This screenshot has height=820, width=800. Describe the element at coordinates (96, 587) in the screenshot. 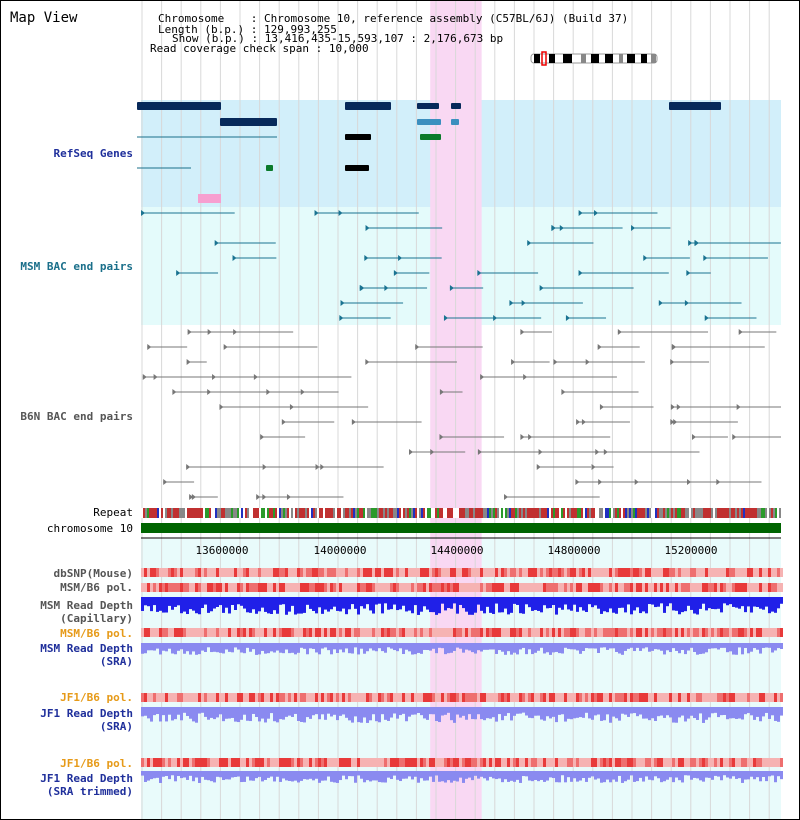

I see `track-label-msm-b6-pol-1: MSM/B6 pol.` at that location.